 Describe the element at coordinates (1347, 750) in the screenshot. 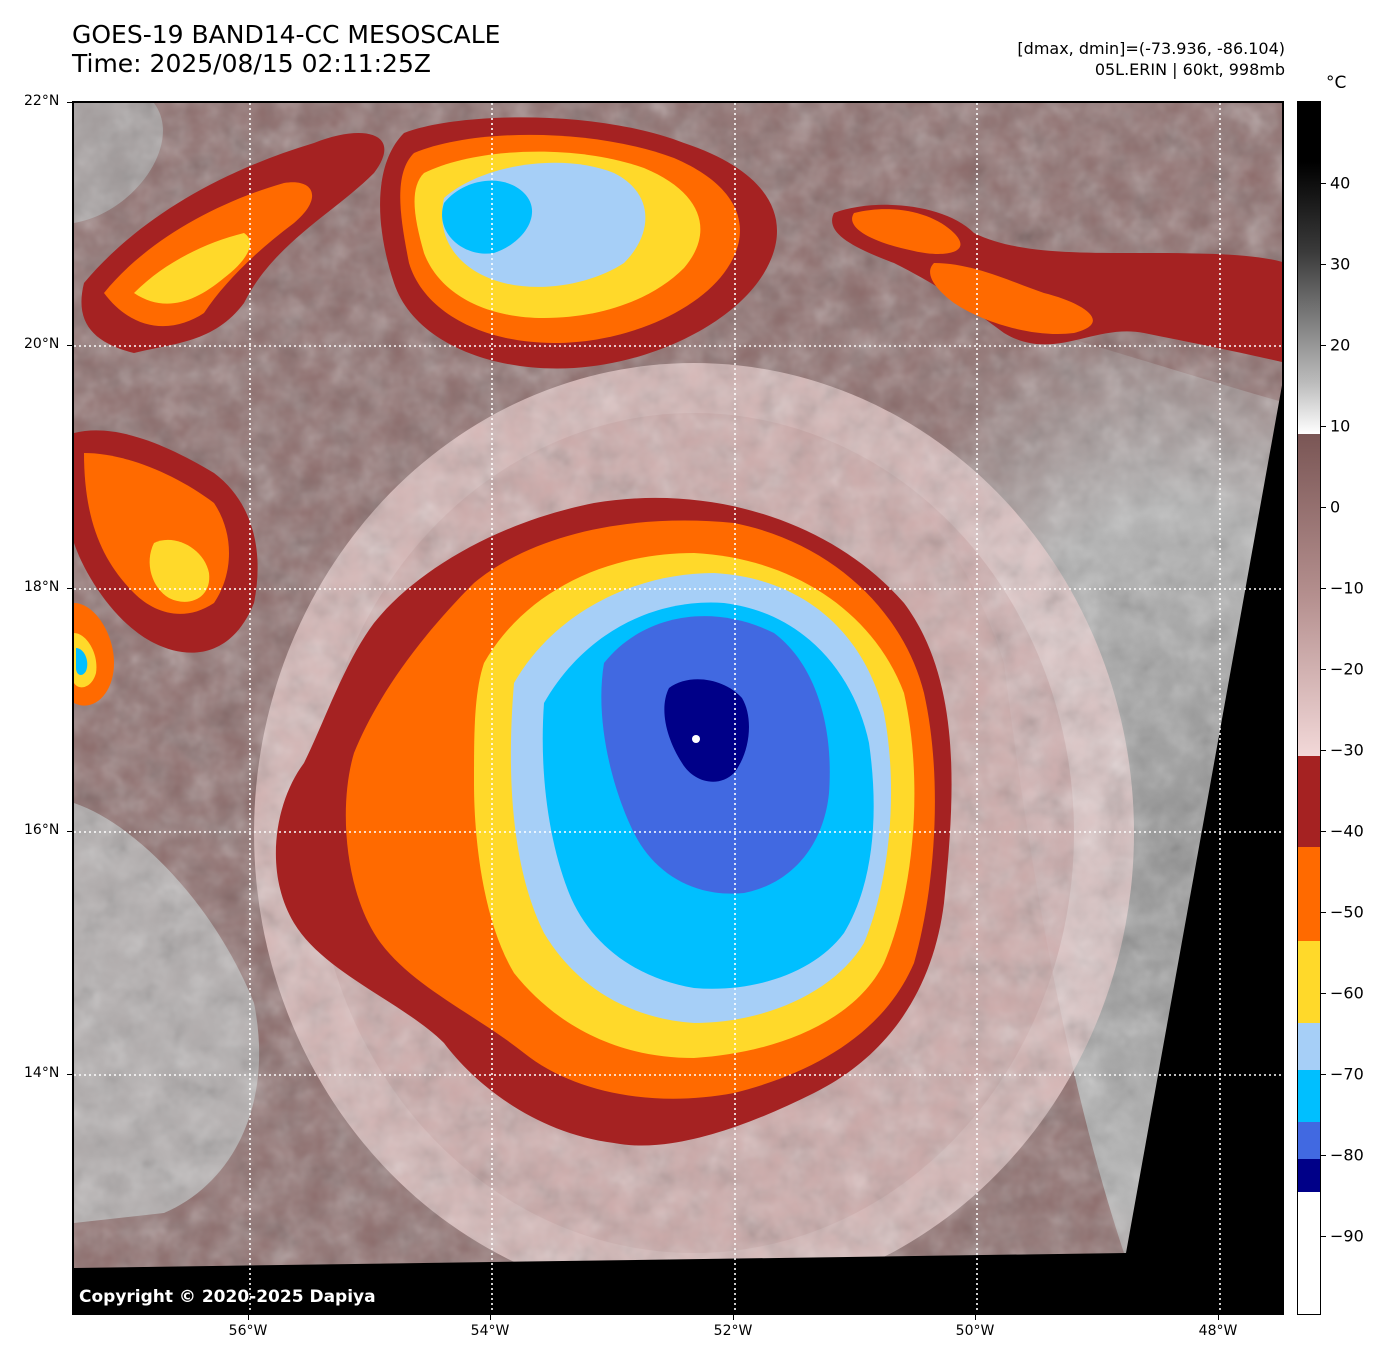

I see `colorbar-tick-minus30: −30` at that location.